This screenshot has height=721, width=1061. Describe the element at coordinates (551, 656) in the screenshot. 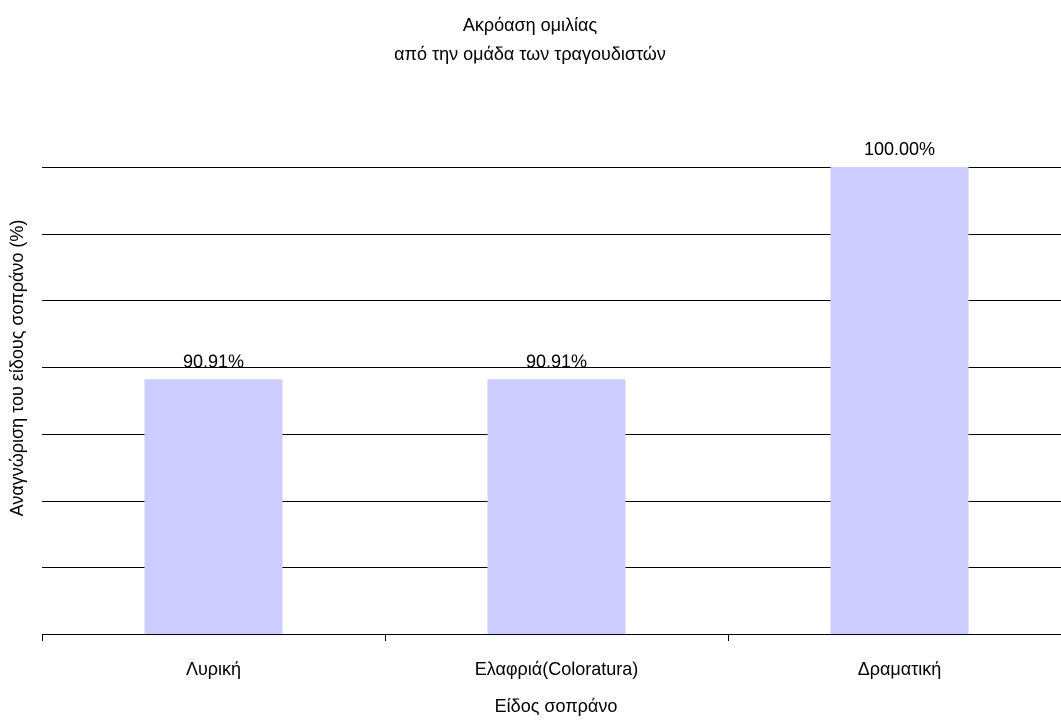

I see `x-axis: Λυρική Ελαφριά(Coloratura) Δραματική` at that location.